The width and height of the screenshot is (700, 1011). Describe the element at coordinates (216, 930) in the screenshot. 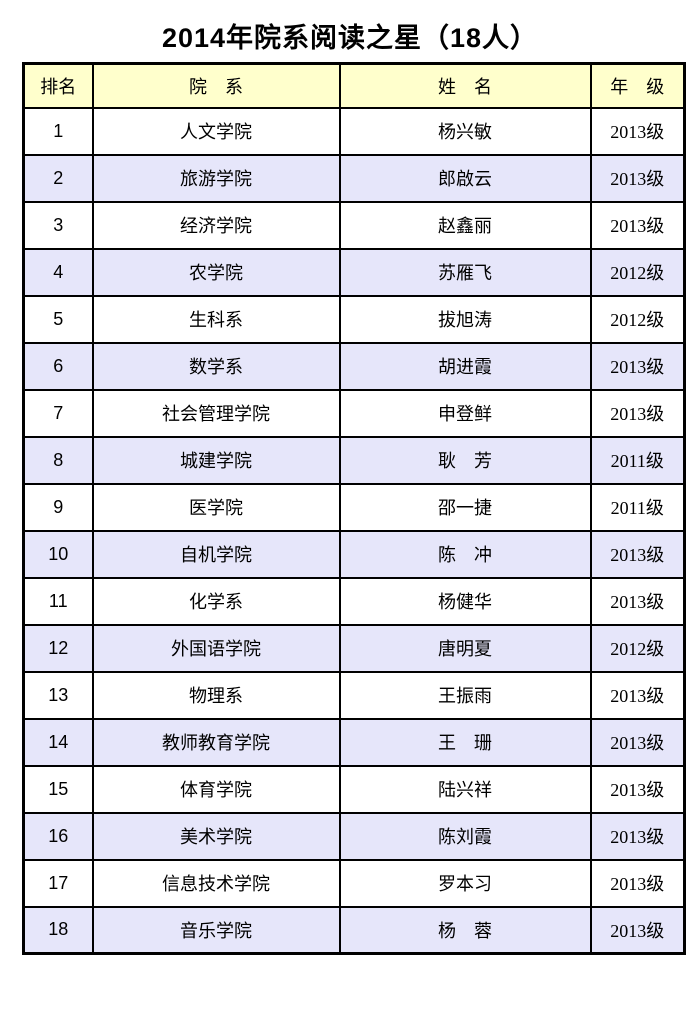

I see `department-cell: 音乐学院` at that location.